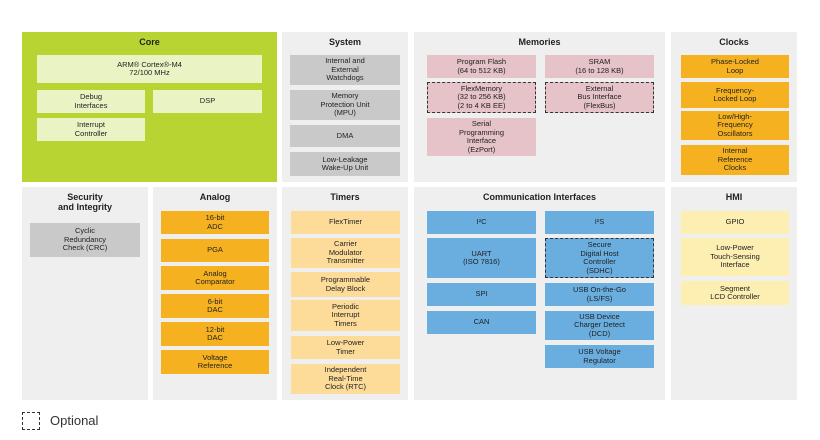 This screenshot has height=440, width=820. What do you see at coordinates (345, 351) in the screenshot?
I see `block-line: Timer` at bounding box center [345, 351].